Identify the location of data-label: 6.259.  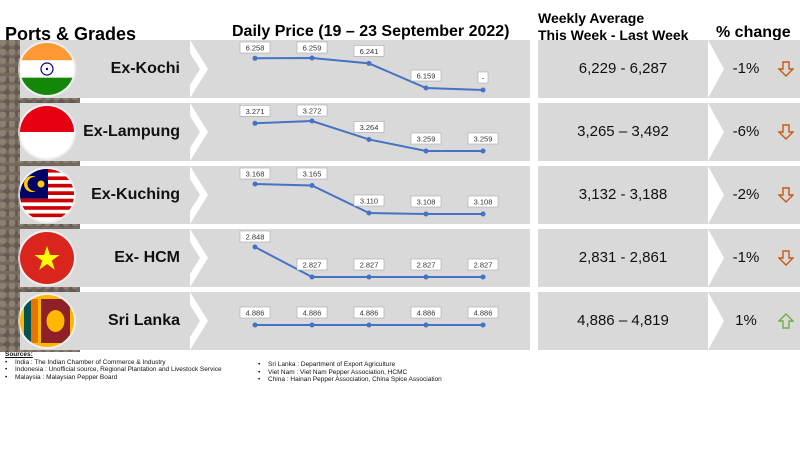
(312, 48).